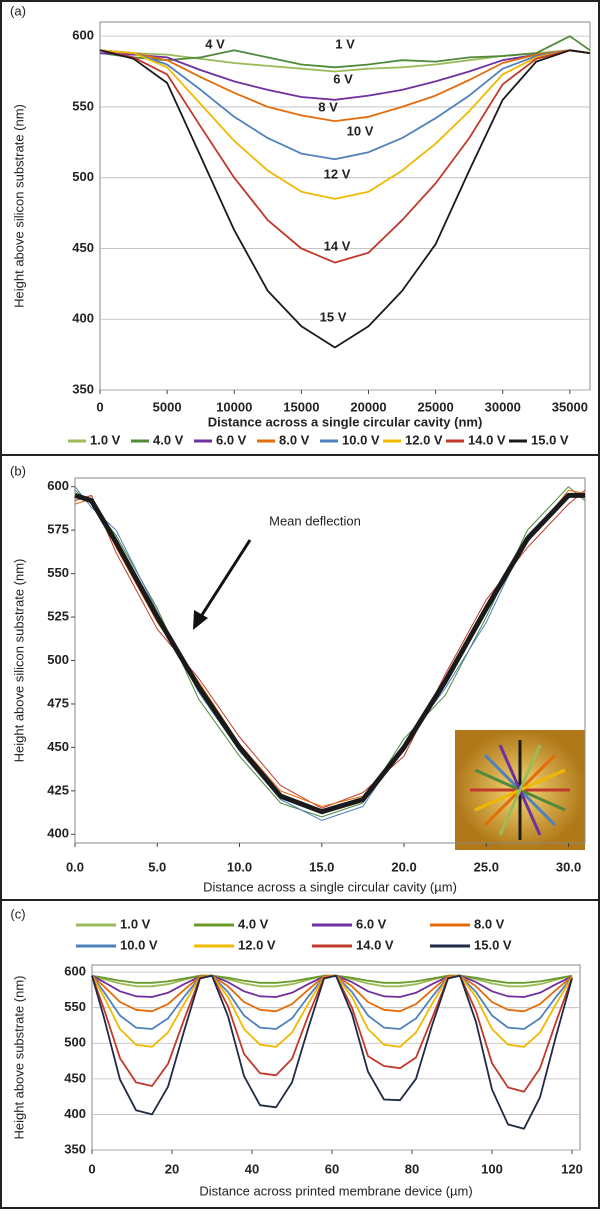 The width and height of the screenshot is (600, 1214). I want to click on x-tick-label: 5.0, so click(157, 866).